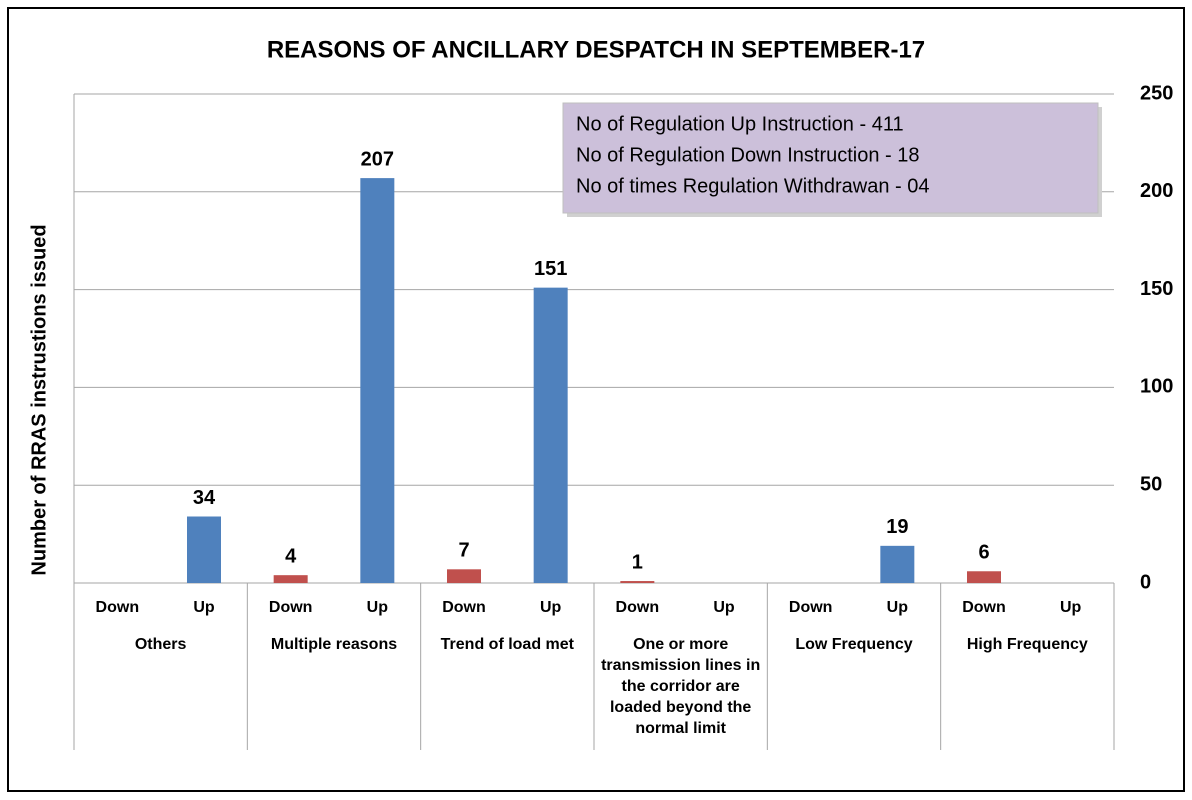  Describe the element at coordinates (463, 551) in the screenshot. I see `data-label: 7` at that location.